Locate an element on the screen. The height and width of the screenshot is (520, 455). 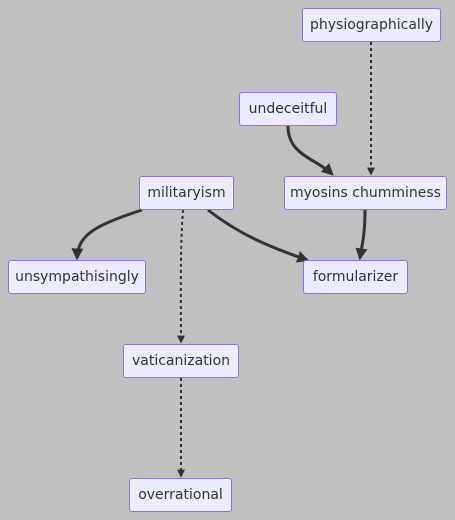
edge-militaryism-to-vaticanization is located at coordinates (180, 276).